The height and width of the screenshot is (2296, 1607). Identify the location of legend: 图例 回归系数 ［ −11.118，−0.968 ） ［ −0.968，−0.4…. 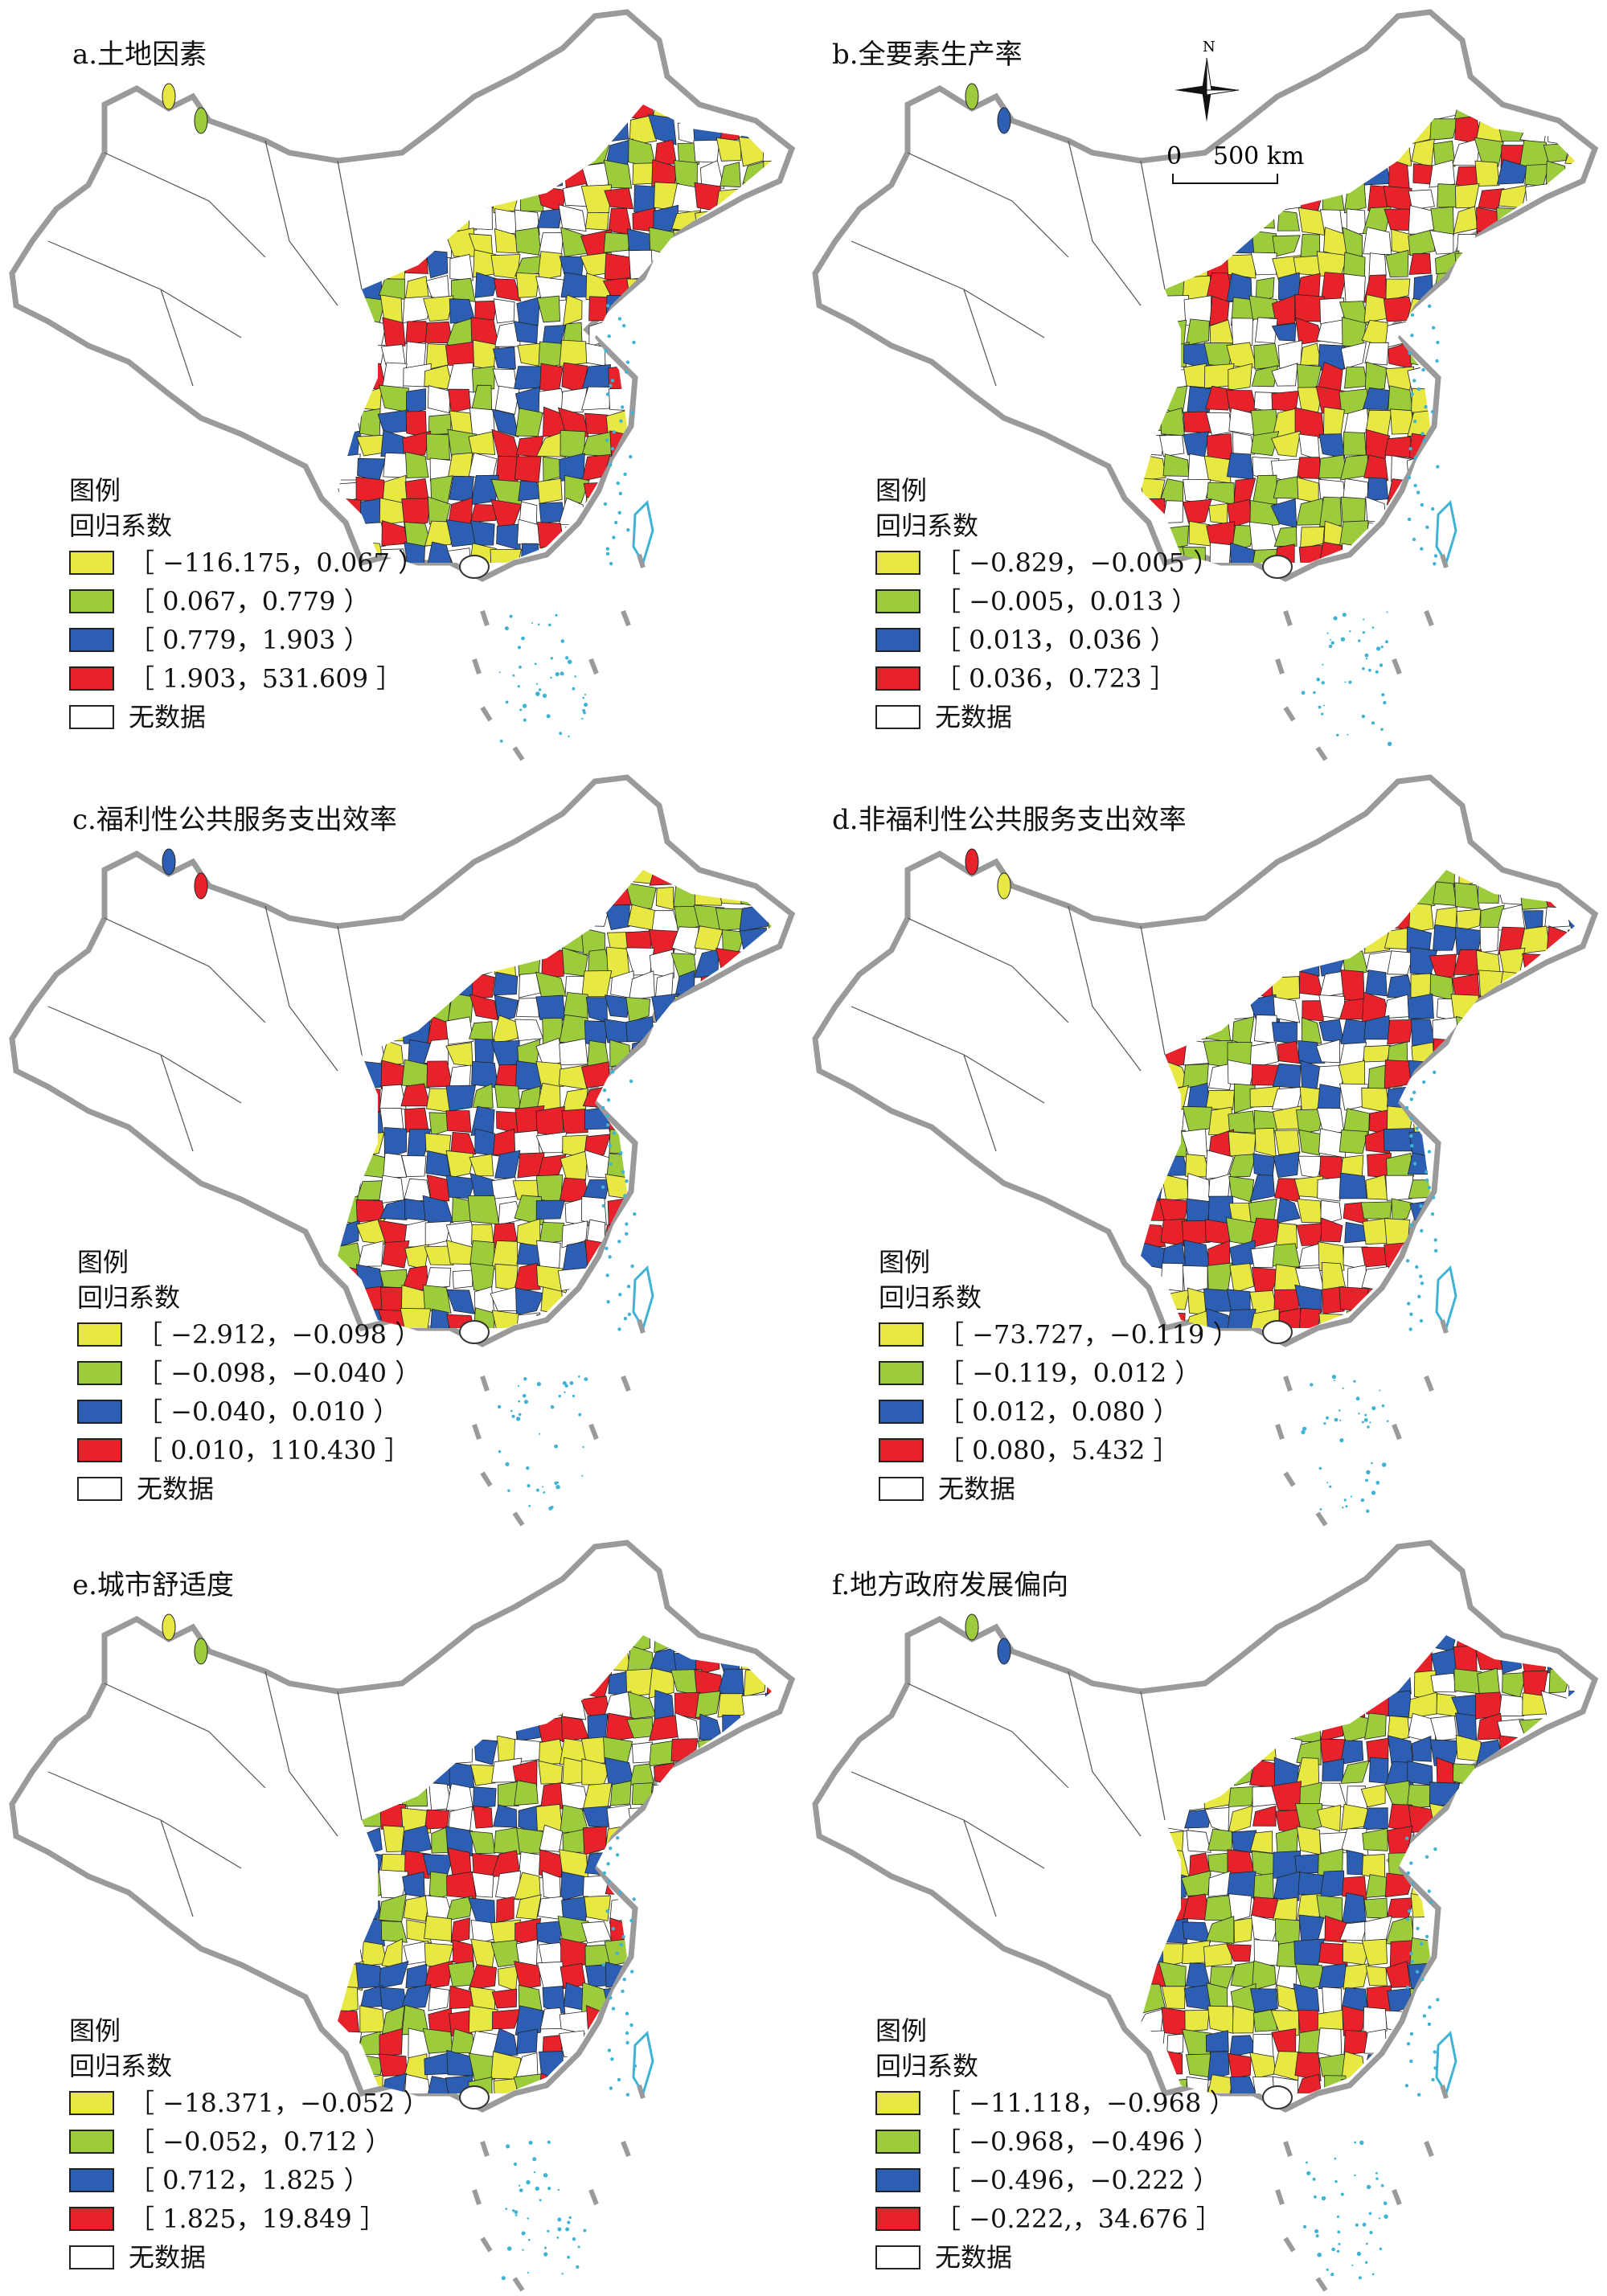
(1055, 2145).